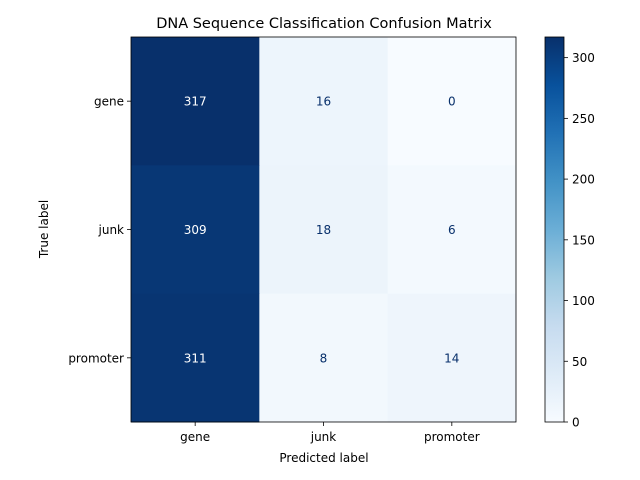 Image resolution: width=640 pixels, height=480 pixels. Describe the element at coordinates (583, 301) in the screenshot. I see `colorbar-tick-label: 100` at that location.